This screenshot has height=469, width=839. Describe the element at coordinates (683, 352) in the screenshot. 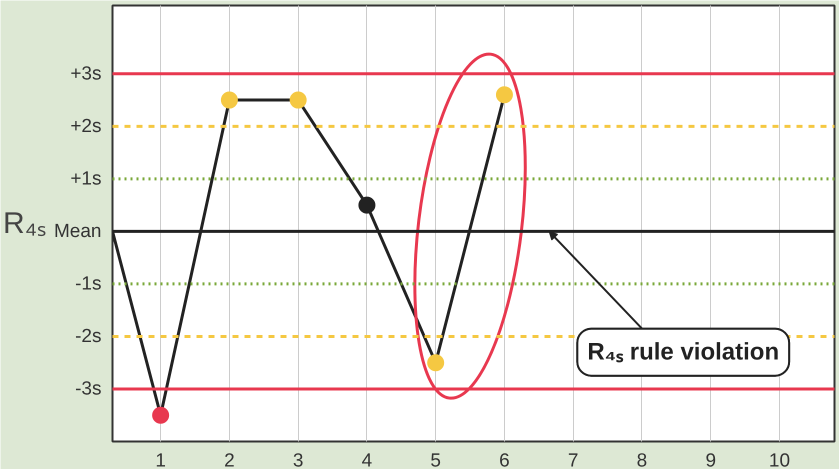

I see `annotation: R₄ₛ rule violation` at that location.